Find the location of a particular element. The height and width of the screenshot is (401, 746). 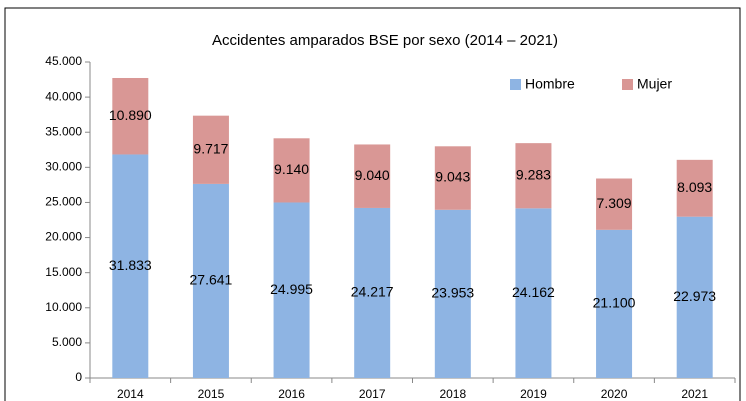

data-label: 27.641 is located at coordinates (211, 280).